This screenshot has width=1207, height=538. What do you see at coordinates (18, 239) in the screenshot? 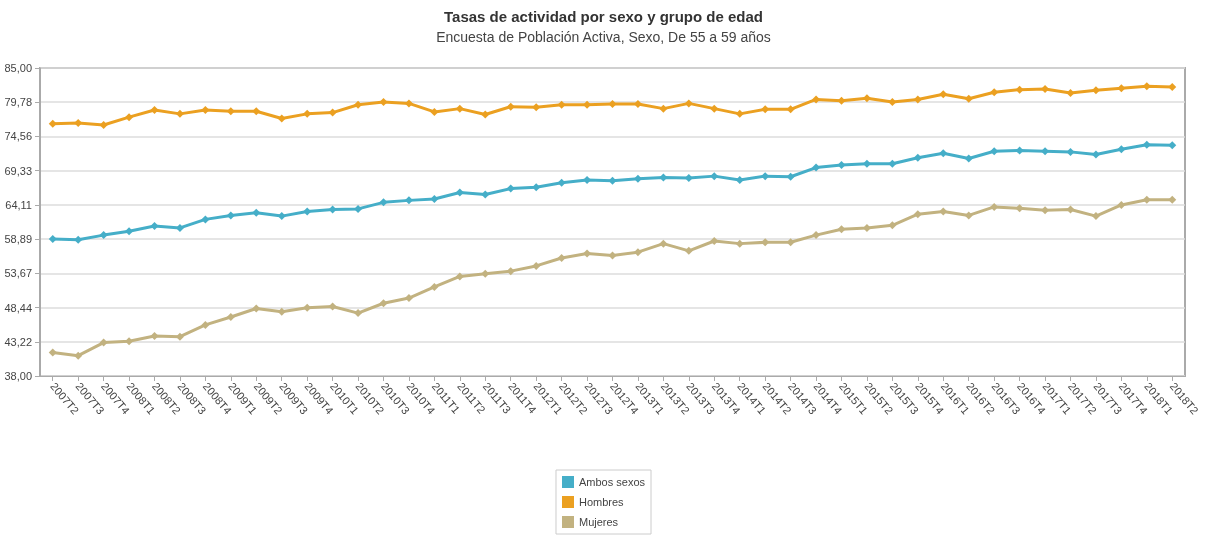
I see `y-tick-label: 58,89` at bounding box center [18, 239].